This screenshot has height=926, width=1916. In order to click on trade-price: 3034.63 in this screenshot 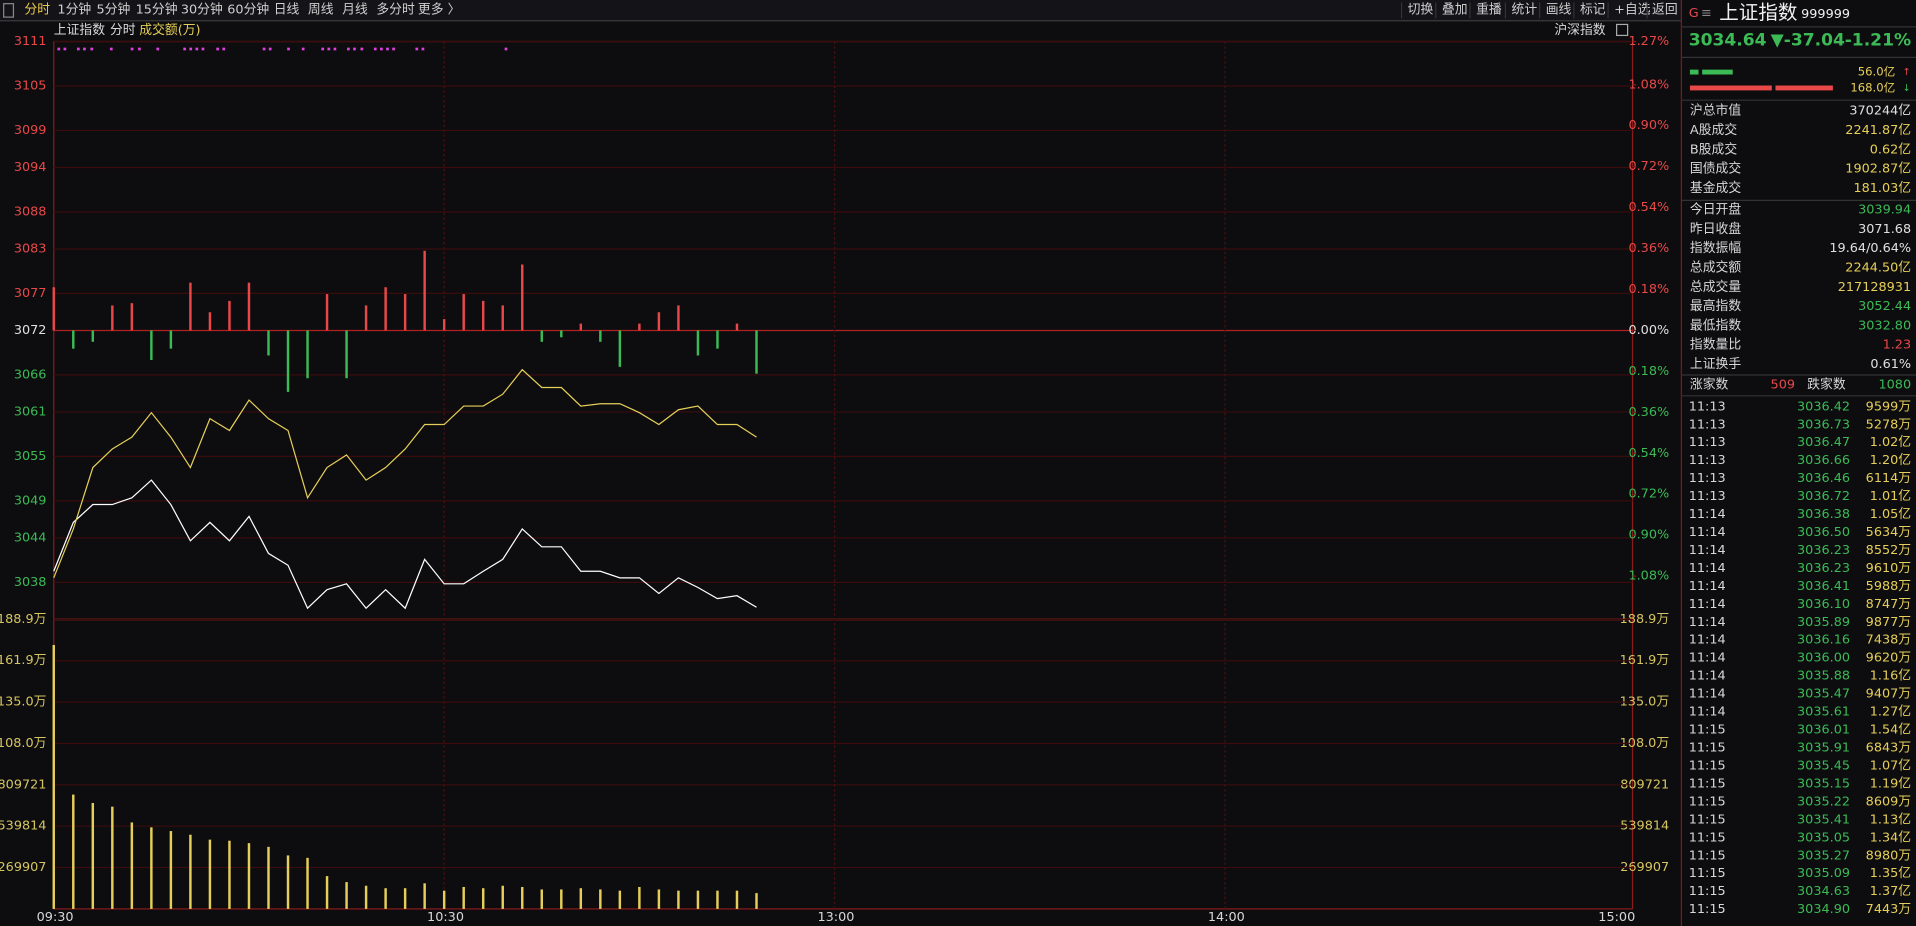, I will do `click(1823, 891)`.